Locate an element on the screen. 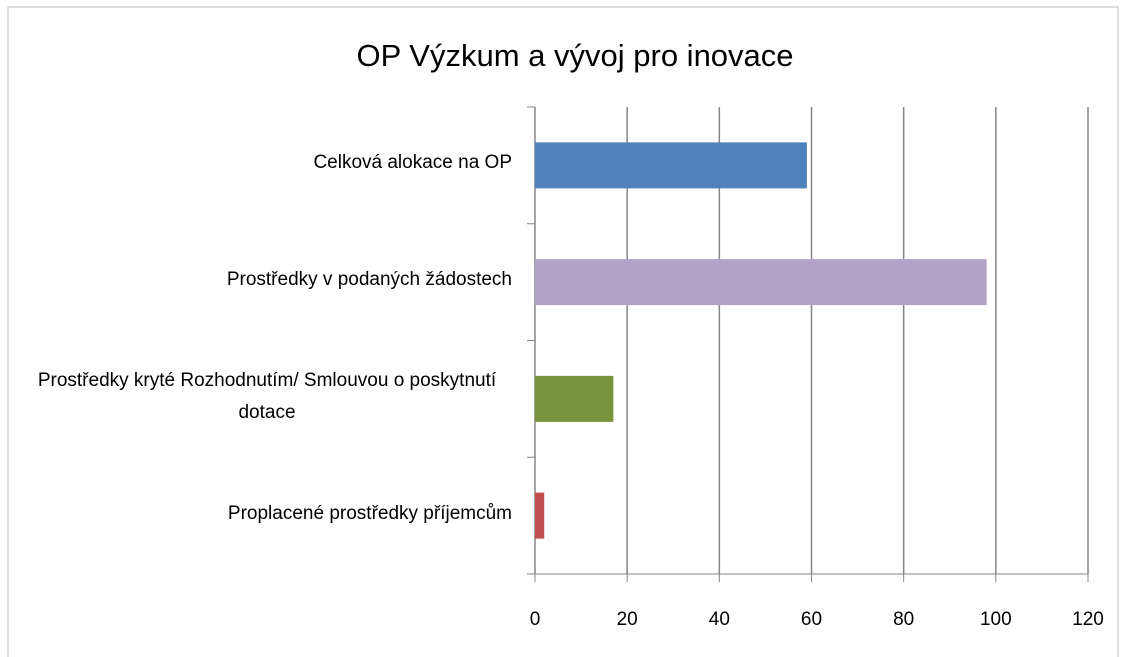 Image resolution: width=1128 pixels, height=657 pixels. chart-title: OP Výzkum a vývoj pro inovace is located at coordinates (574, 55).